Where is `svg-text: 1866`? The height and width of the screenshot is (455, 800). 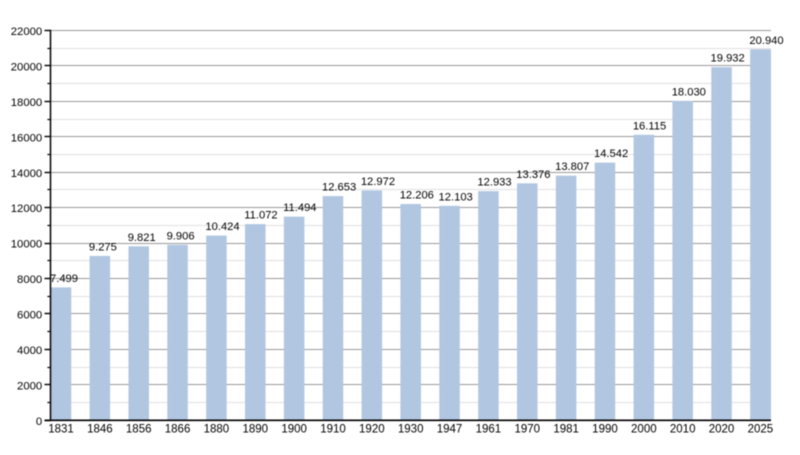
svg-text: 1866 is located at coordinates (178, 429).